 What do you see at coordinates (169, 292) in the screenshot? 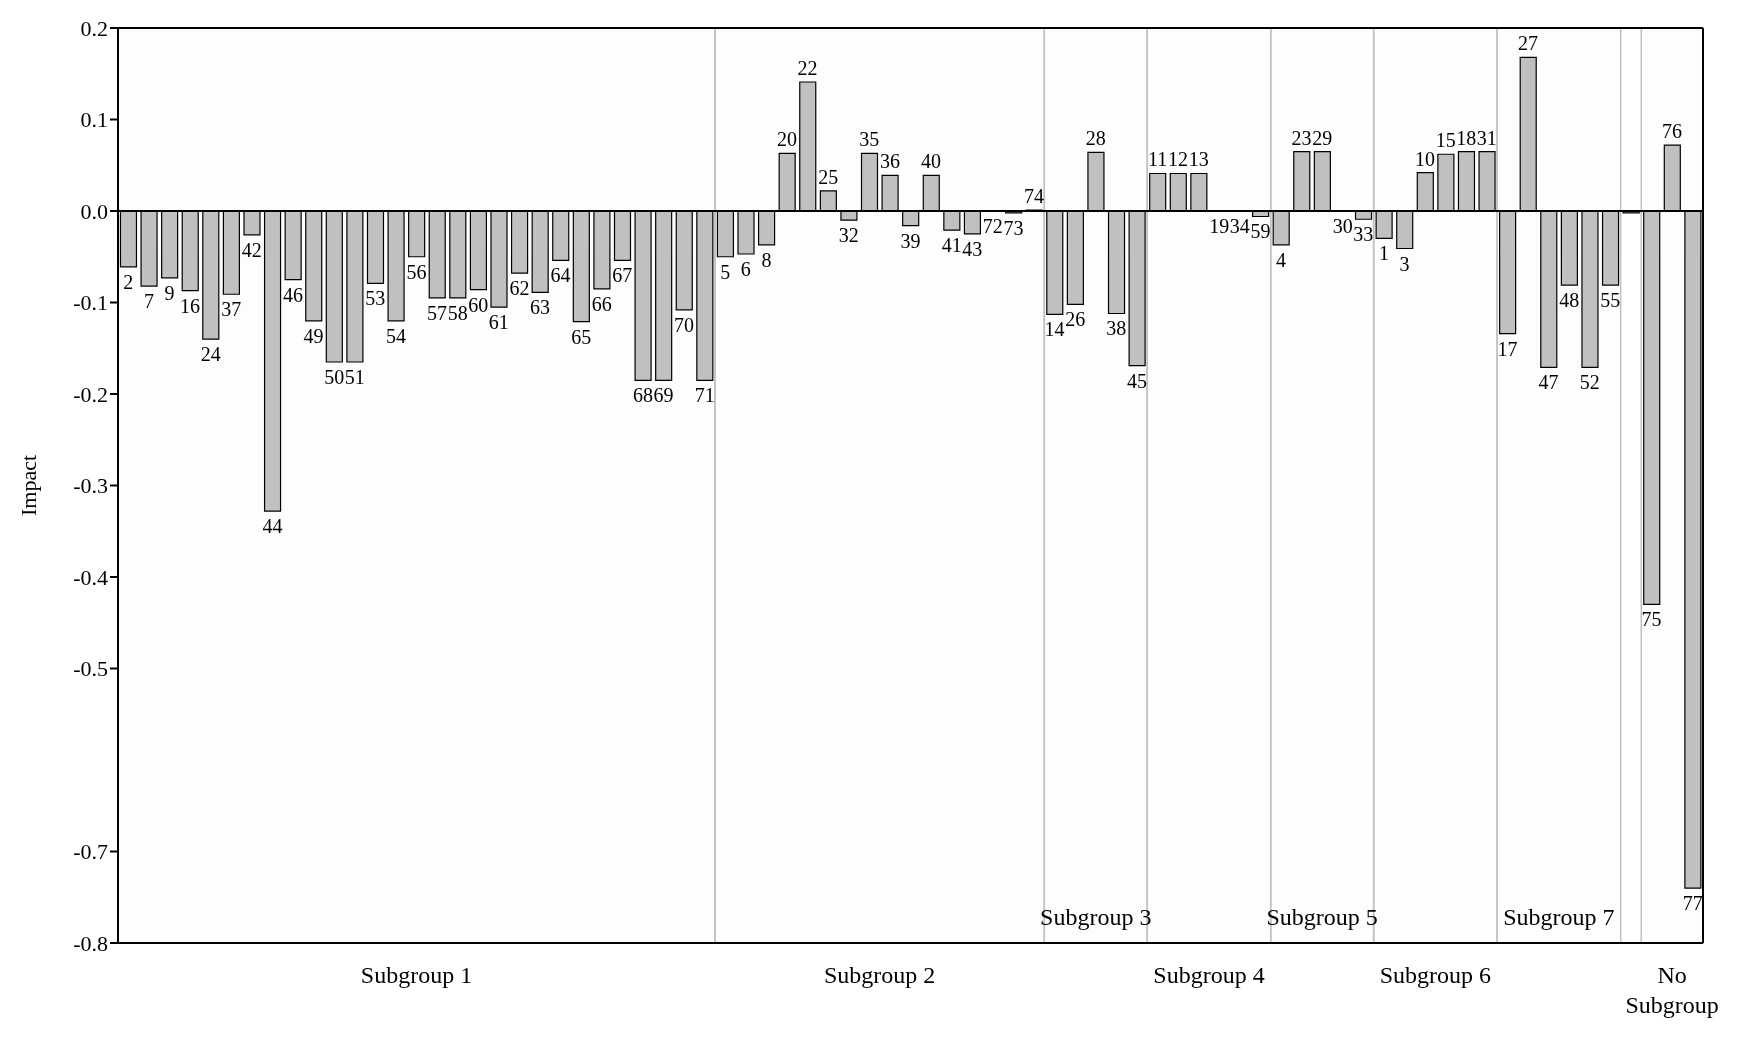
I see `x-tick-label: 9` at bounding box center [169, 292].